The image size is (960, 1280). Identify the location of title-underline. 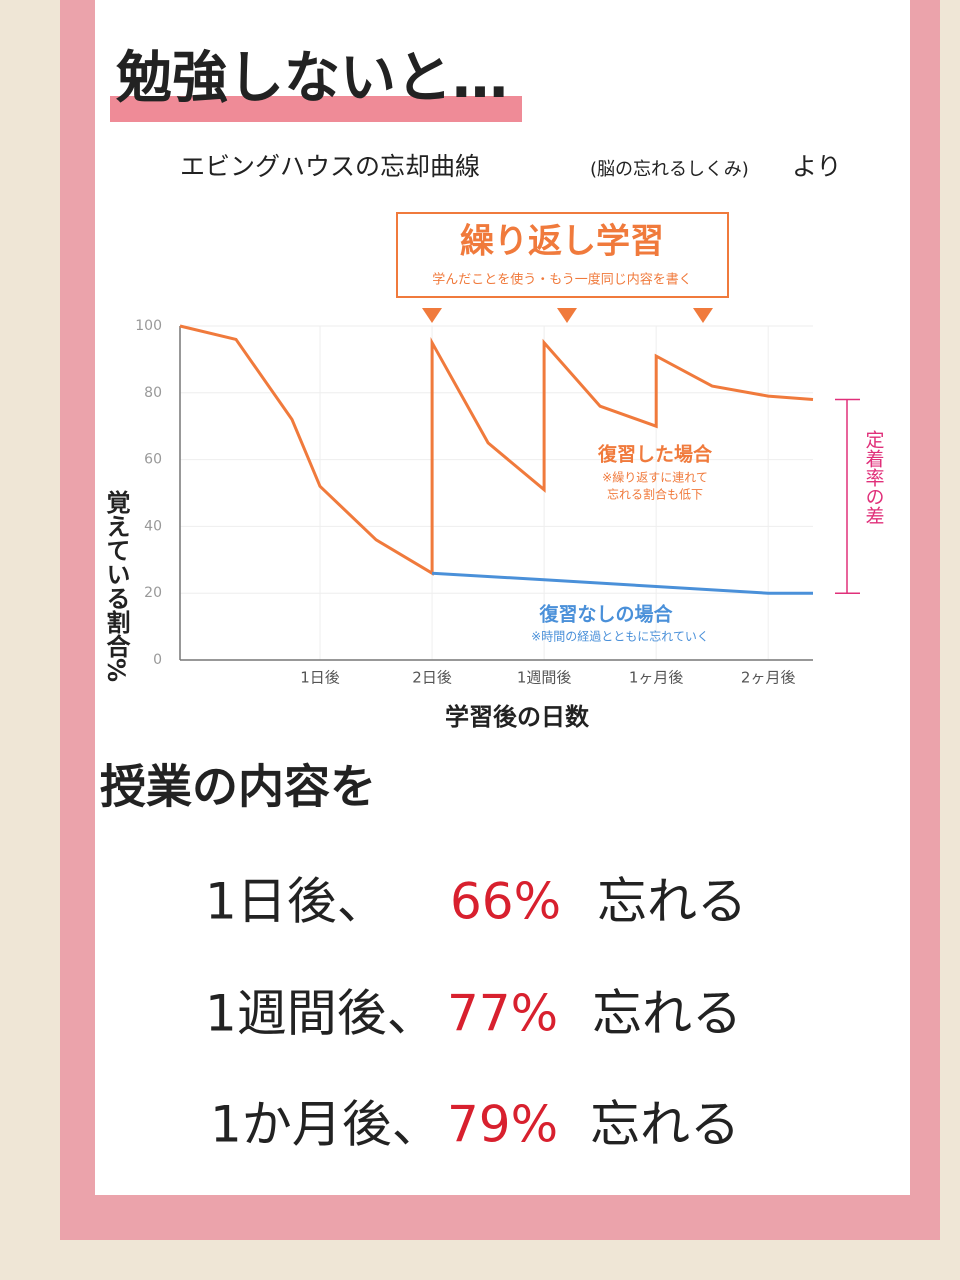
(316, 109).